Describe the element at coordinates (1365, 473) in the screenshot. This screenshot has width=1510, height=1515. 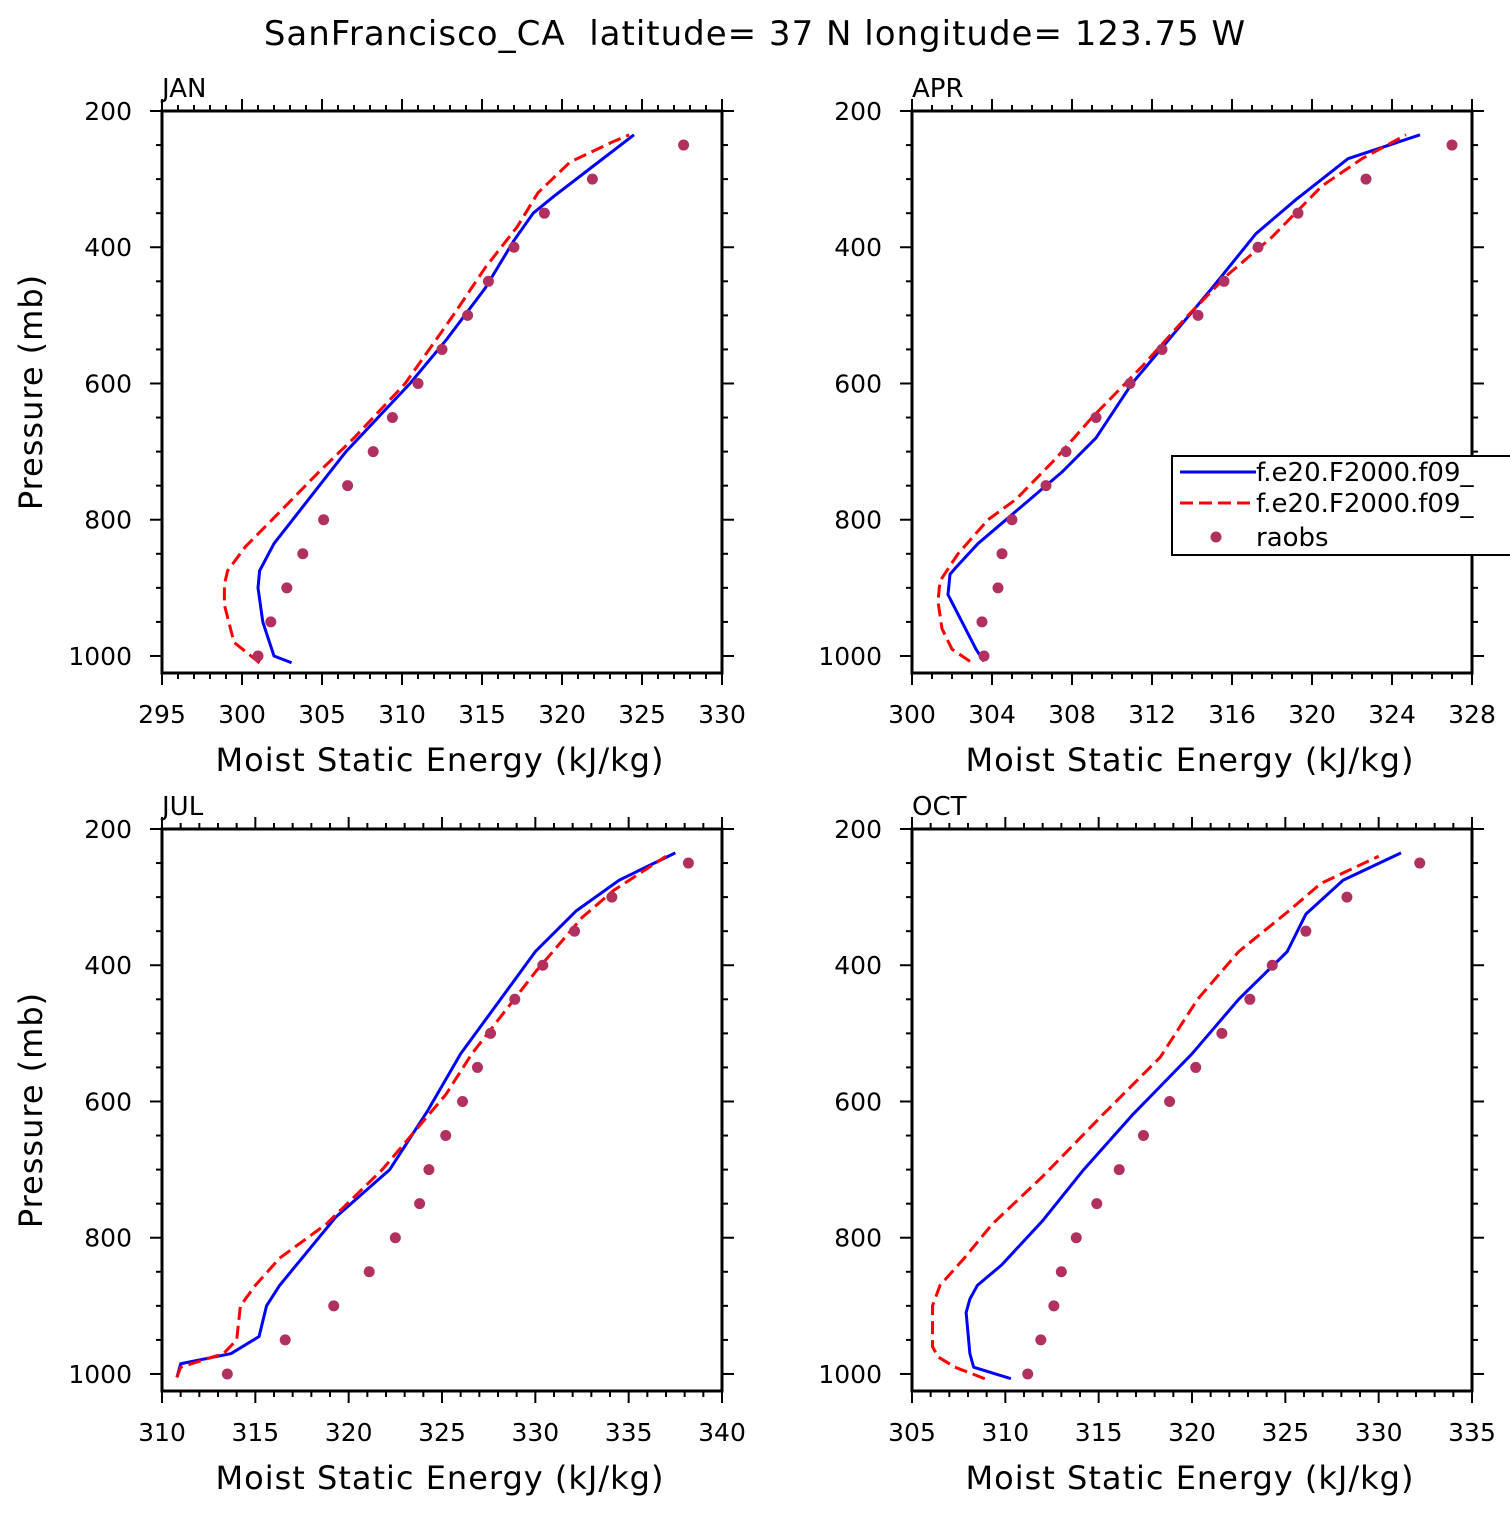
I see `legend-label-blue: f.e20.F2000.f09_` at that location.